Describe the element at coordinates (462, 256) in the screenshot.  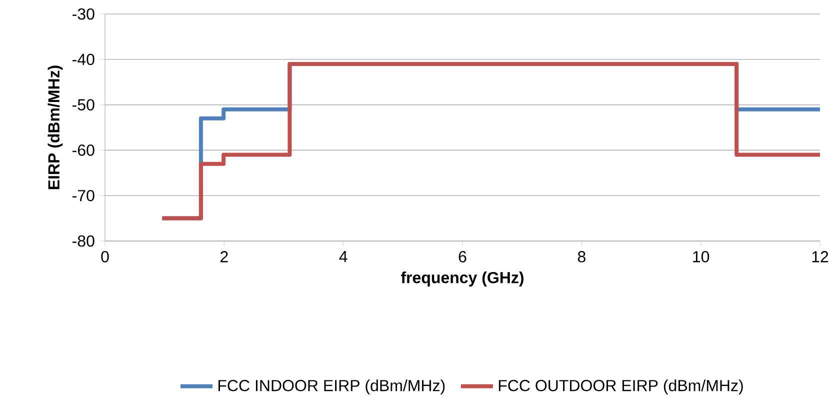
I see `x-tick-label: 6` at that location.